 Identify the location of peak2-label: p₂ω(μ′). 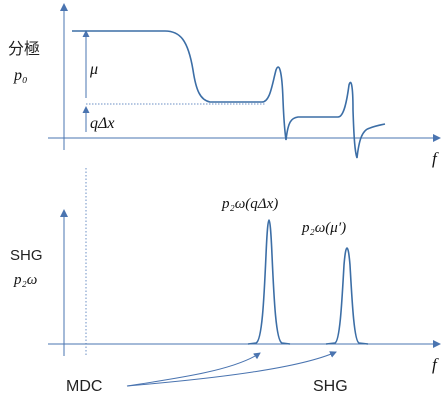
(323, 228).